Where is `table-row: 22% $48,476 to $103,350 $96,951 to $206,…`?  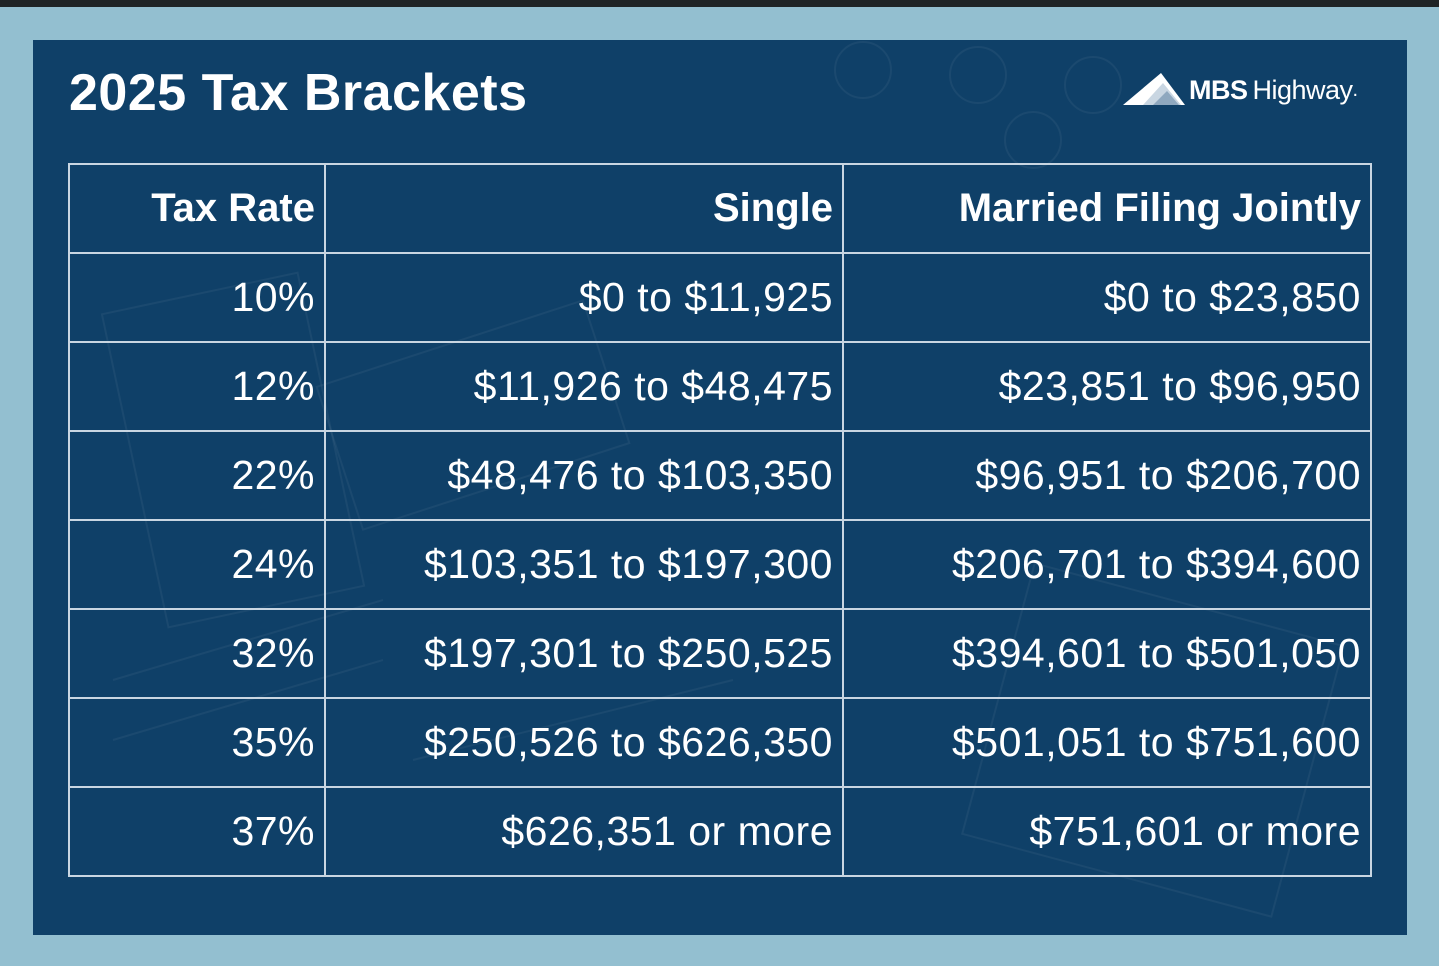 table-row: 22% $48,476 to $103,350 $96,951 to $206,… is located at coordinates (720, 475).